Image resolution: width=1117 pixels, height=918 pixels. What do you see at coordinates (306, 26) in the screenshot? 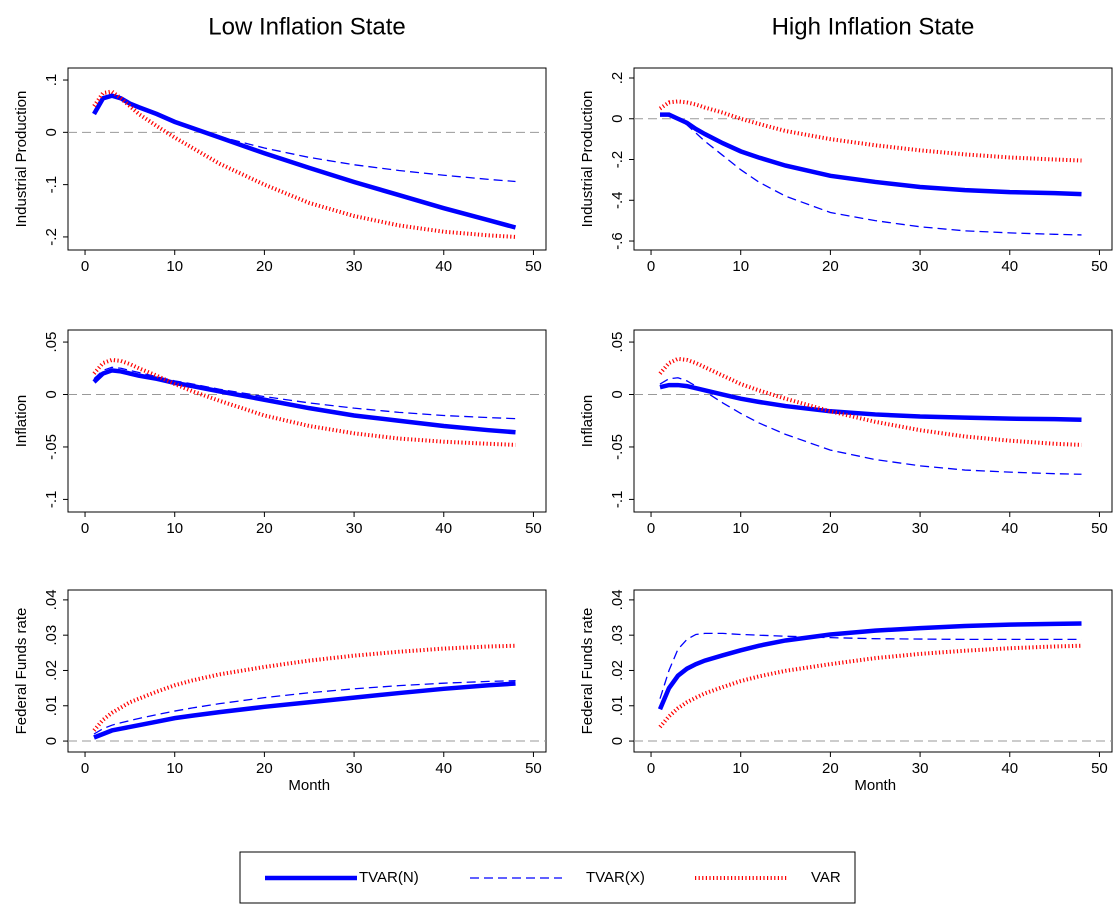
I see `column-title: Low Inflation State` at bounding box center [306, 26].